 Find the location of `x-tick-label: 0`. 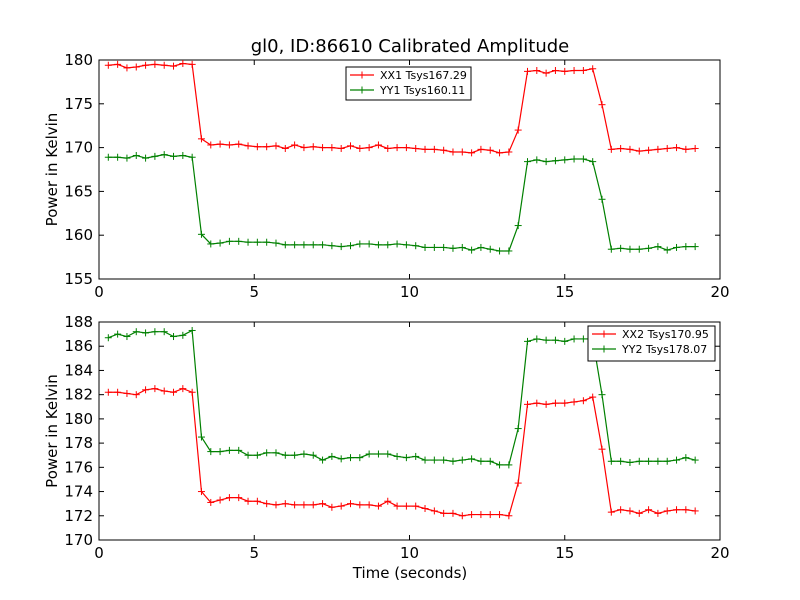

x-tick-label: 0 is located at coordinates (99, 292).